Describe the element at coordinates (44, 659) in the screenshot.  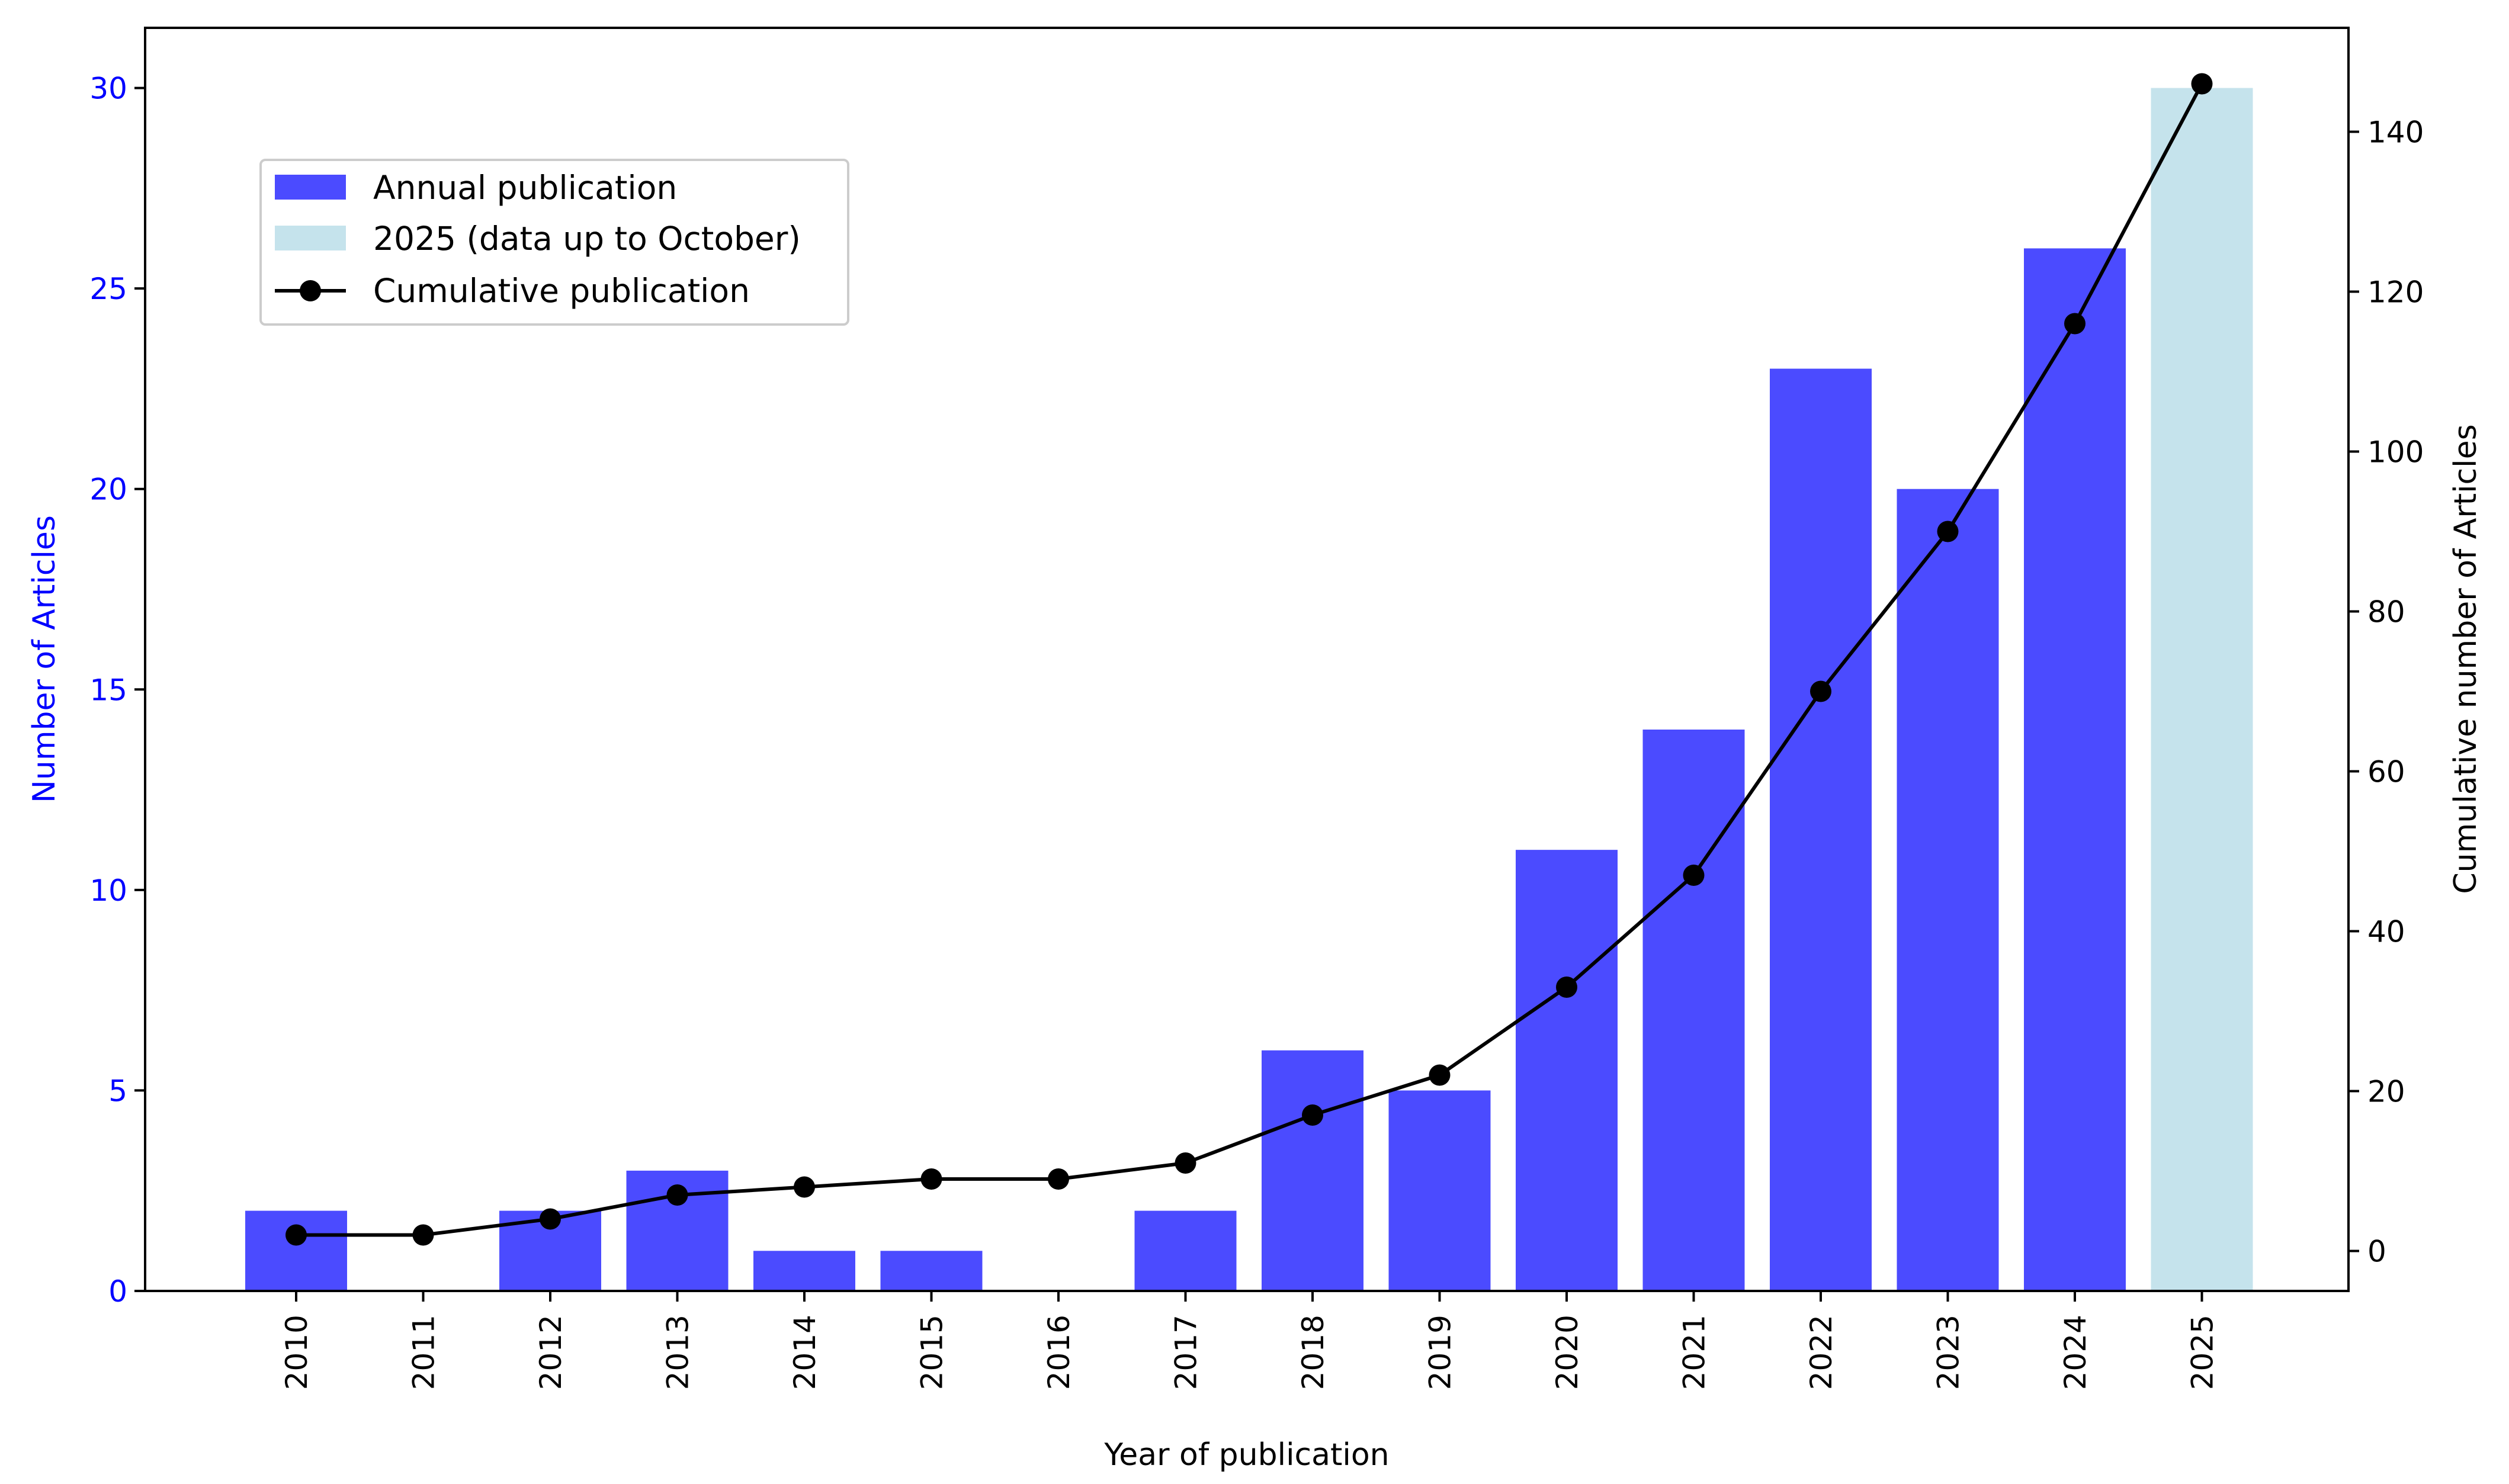
I see `left-y-axis-title: Number of Articles` at that location.